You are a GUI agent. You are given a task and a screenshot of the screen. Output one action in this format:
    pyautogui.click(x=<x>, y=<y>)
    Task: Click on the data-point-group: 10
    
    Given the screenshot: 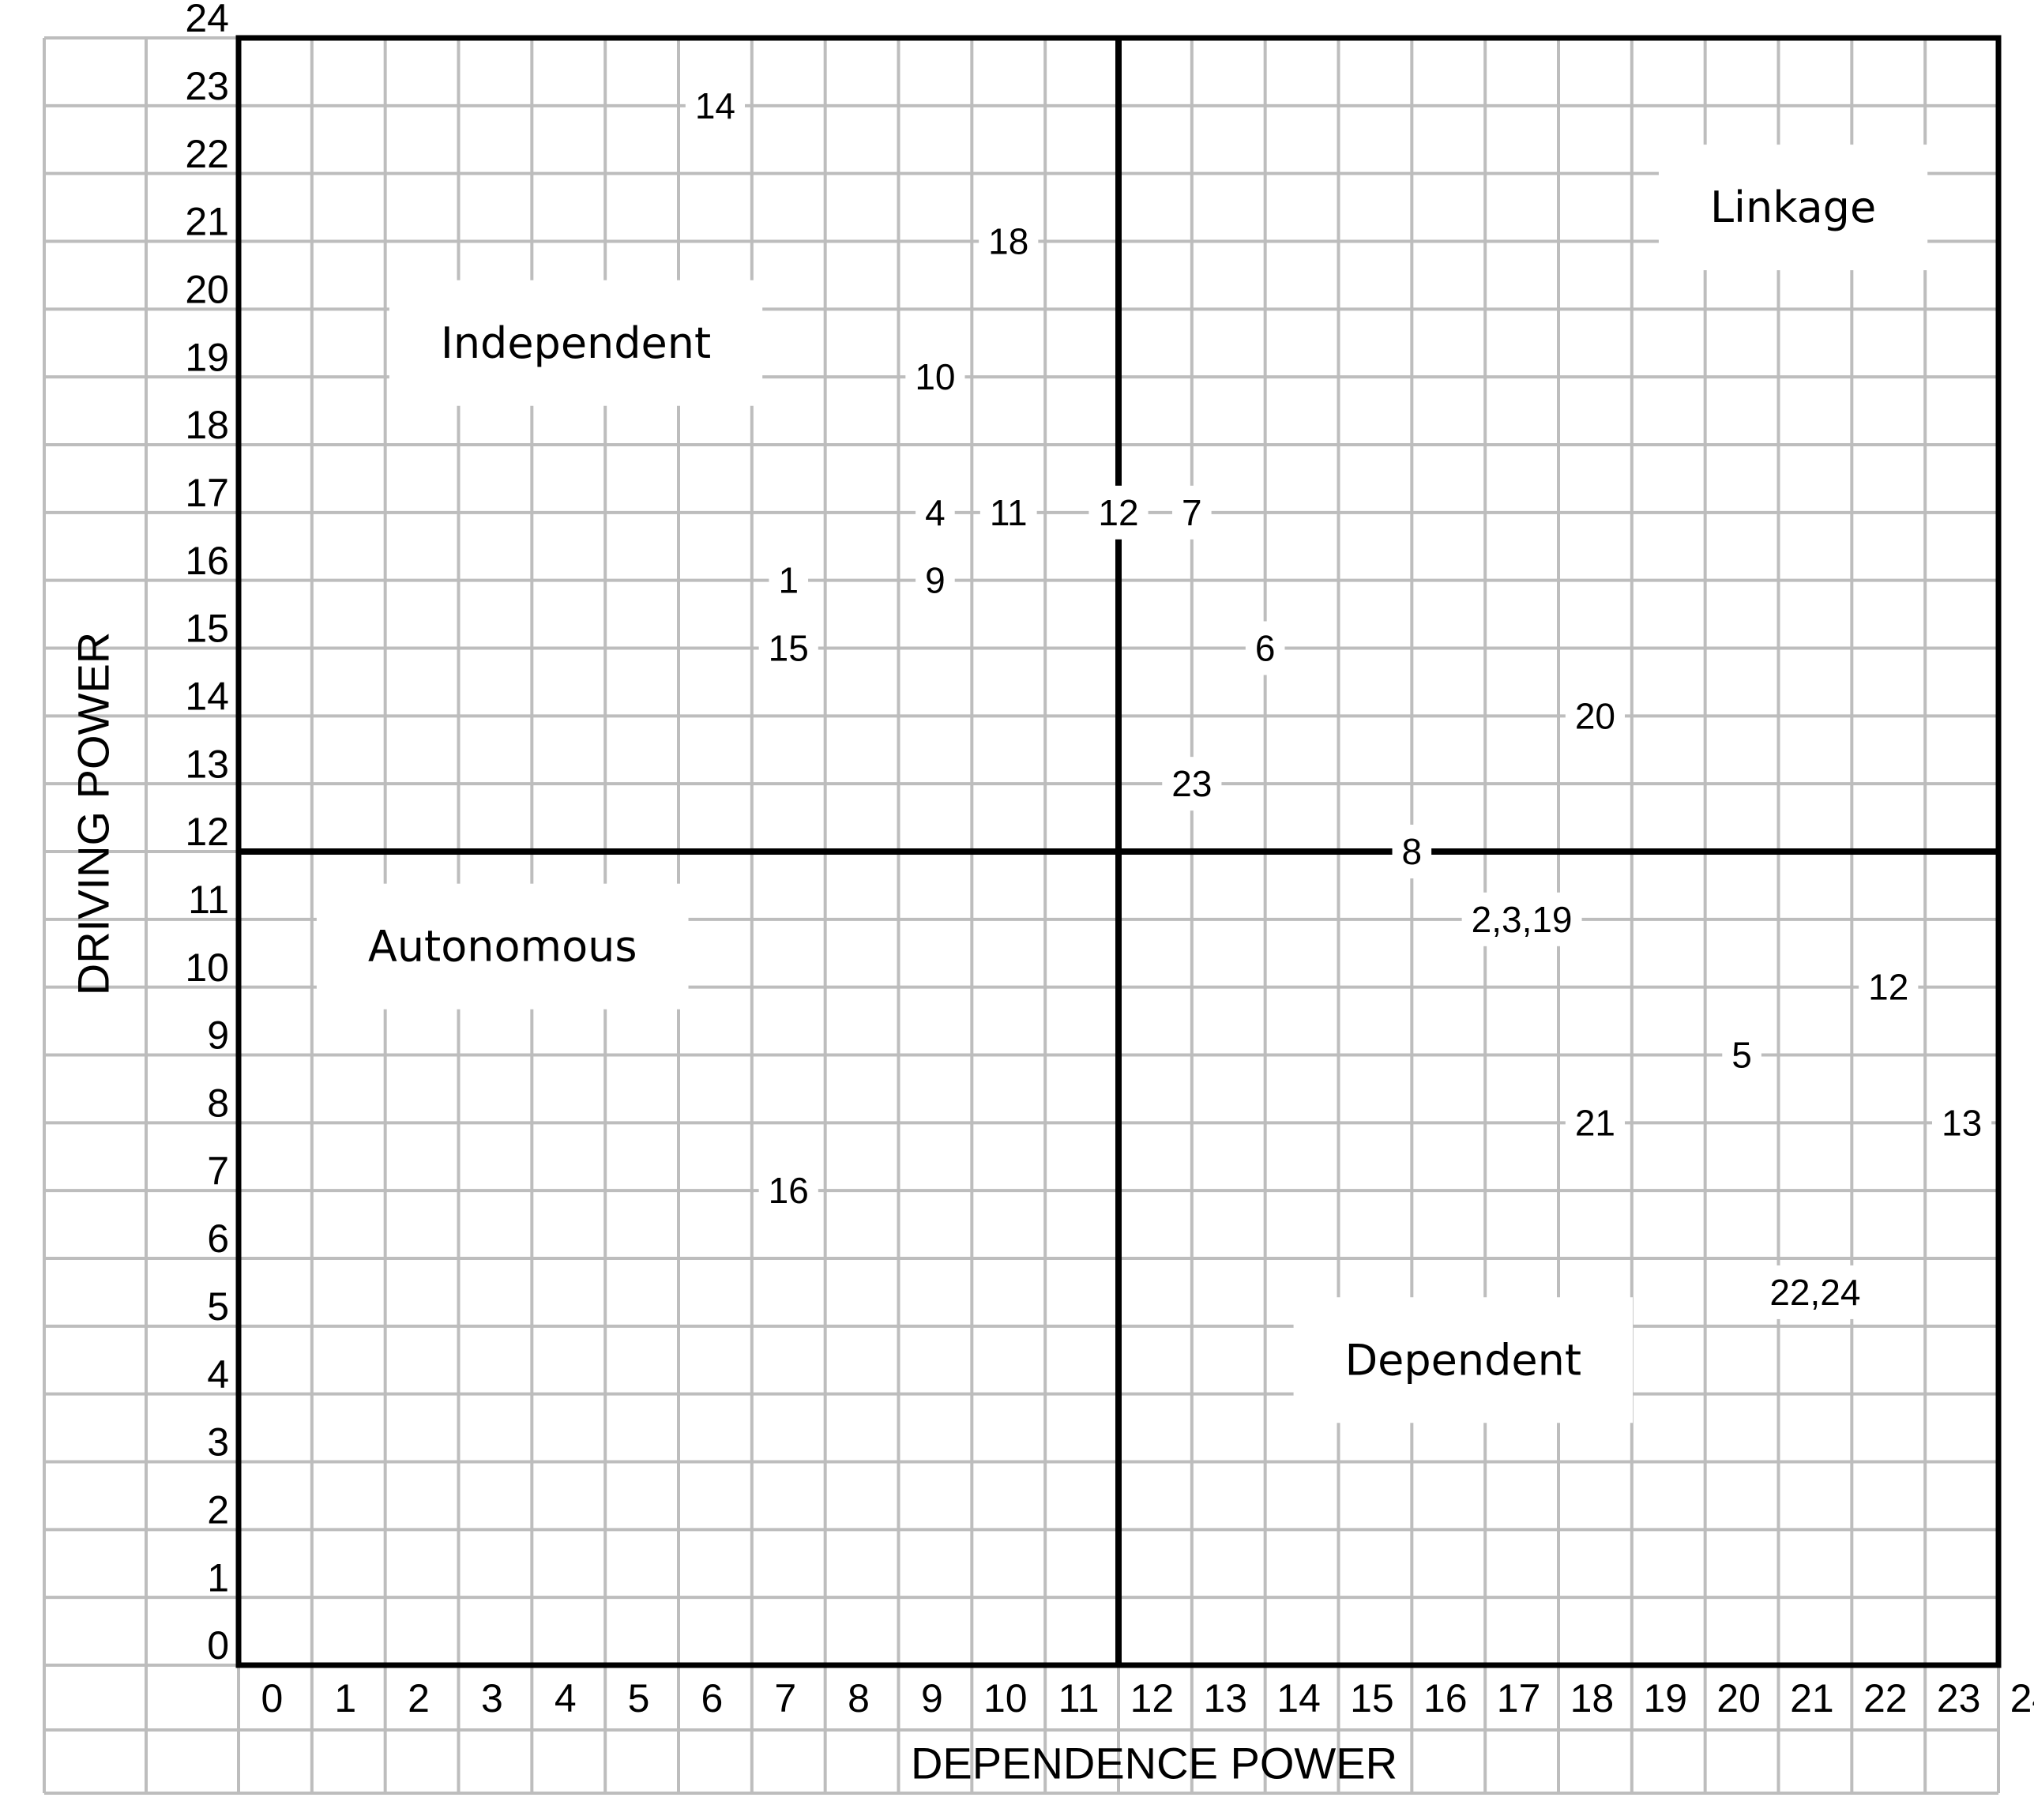 What is the action you would take?
    pyautogui.click(x=935, y=377)
    